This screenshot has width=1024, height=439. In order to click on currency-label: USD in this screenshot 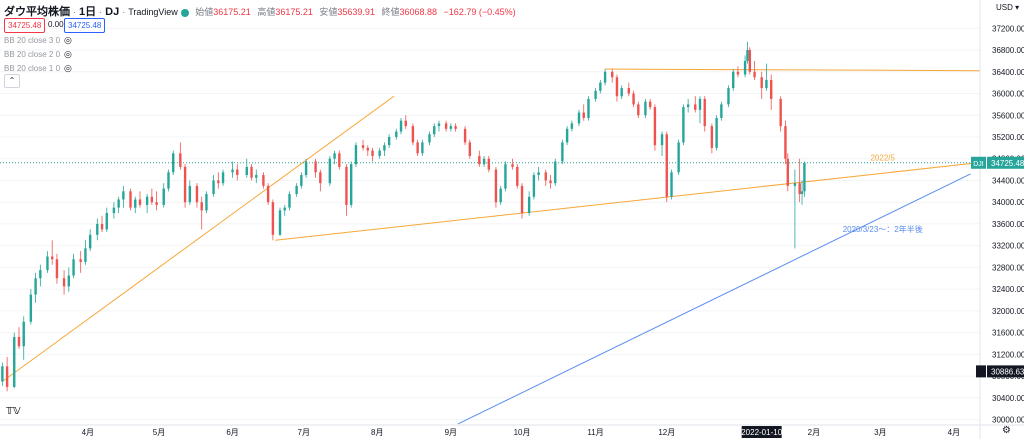, I will do `click(1004, 7)`.